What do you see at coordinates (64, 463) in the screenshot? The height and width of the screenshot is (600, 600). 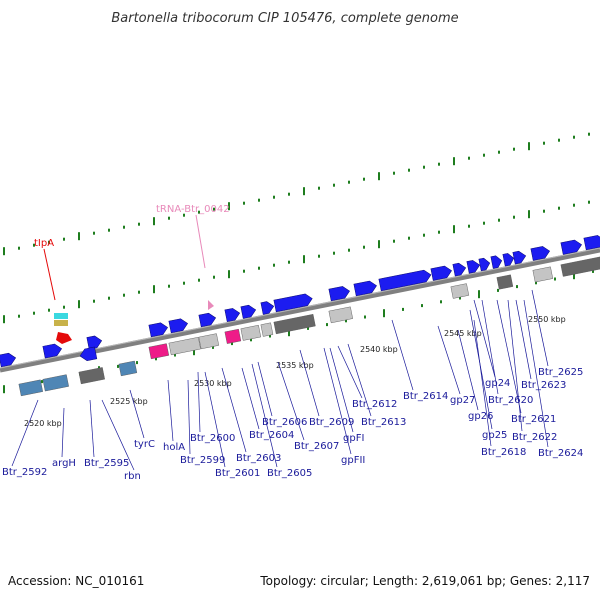 I see `gene-label: argH` at bounding box center [64, 463].